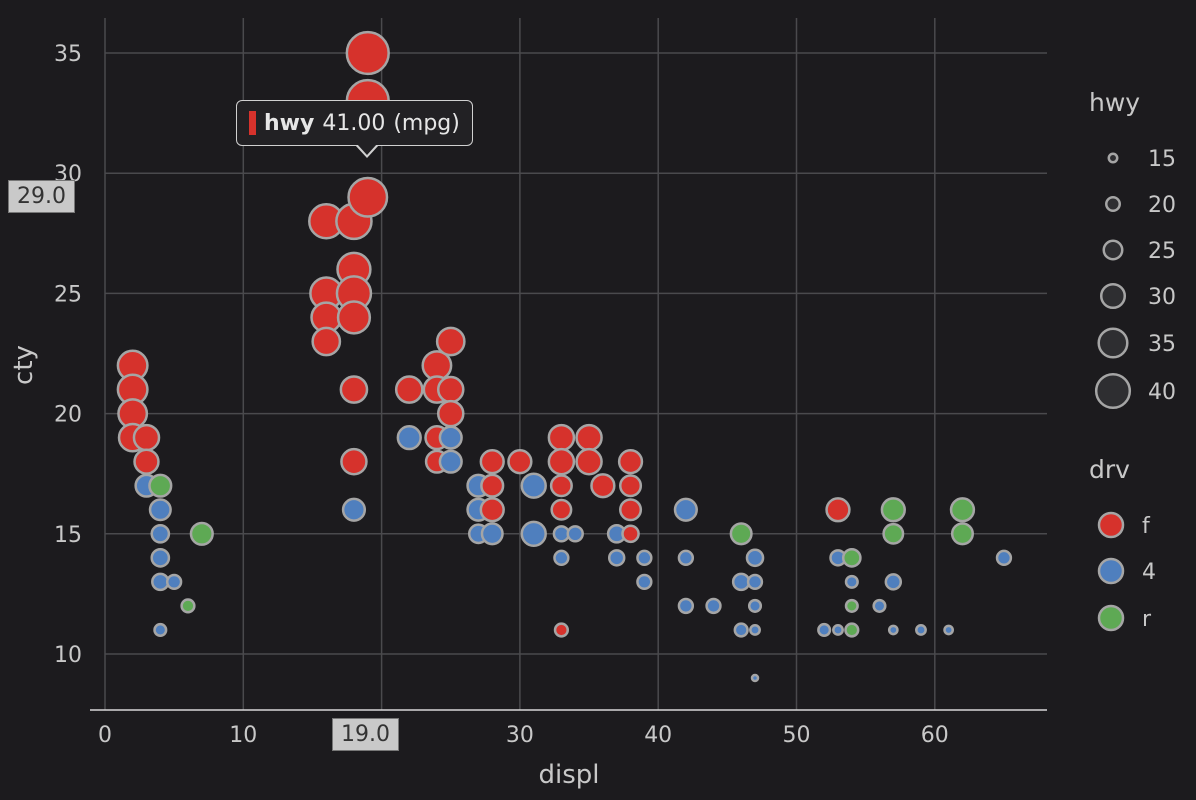  I want to click on hover-tooltip: hwy 41.00 (mpg), so click(354, 129).